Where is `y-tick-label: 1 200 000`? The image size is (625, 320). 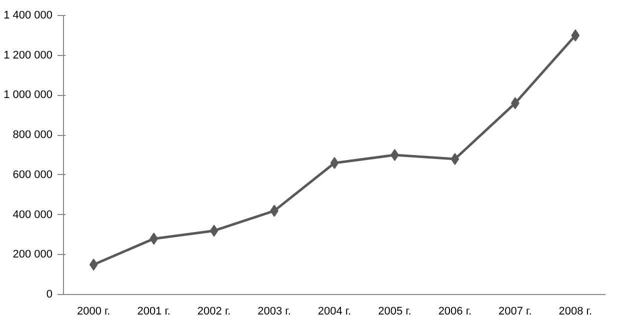
y-tick-label: 1 200 000 is located at coordinates (28, 55).